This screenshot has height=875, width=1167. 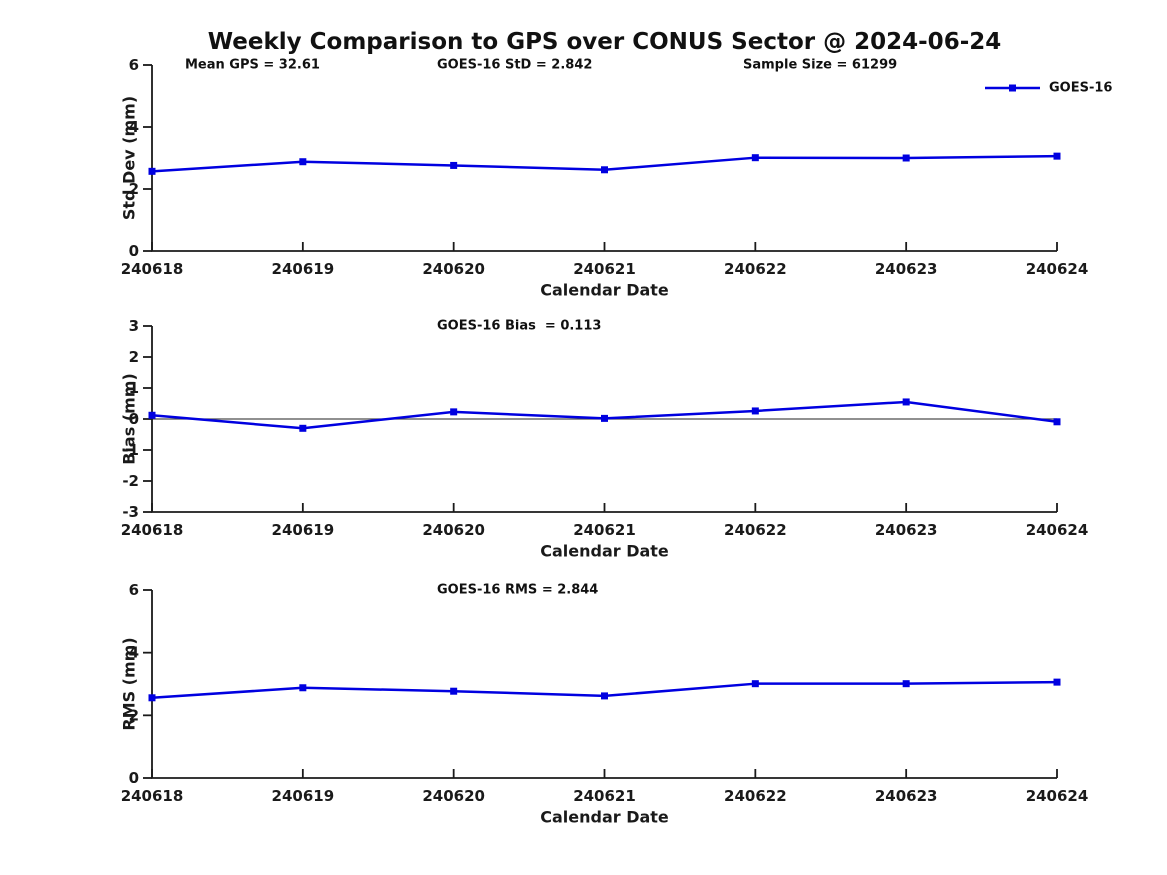 I want to click on y-tick-label: -3, so click(x=130, y=512).